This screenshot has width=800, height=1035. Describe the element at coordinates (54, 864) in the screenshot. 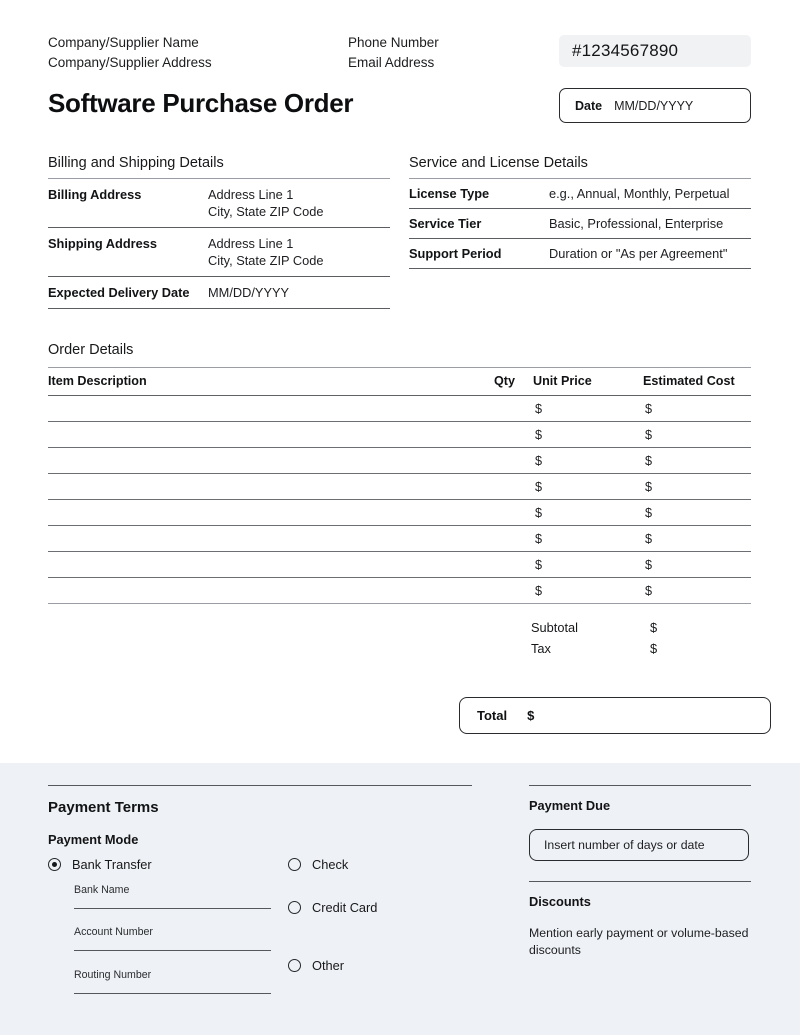

I see `radio-icon-bank-transfer` at that location.